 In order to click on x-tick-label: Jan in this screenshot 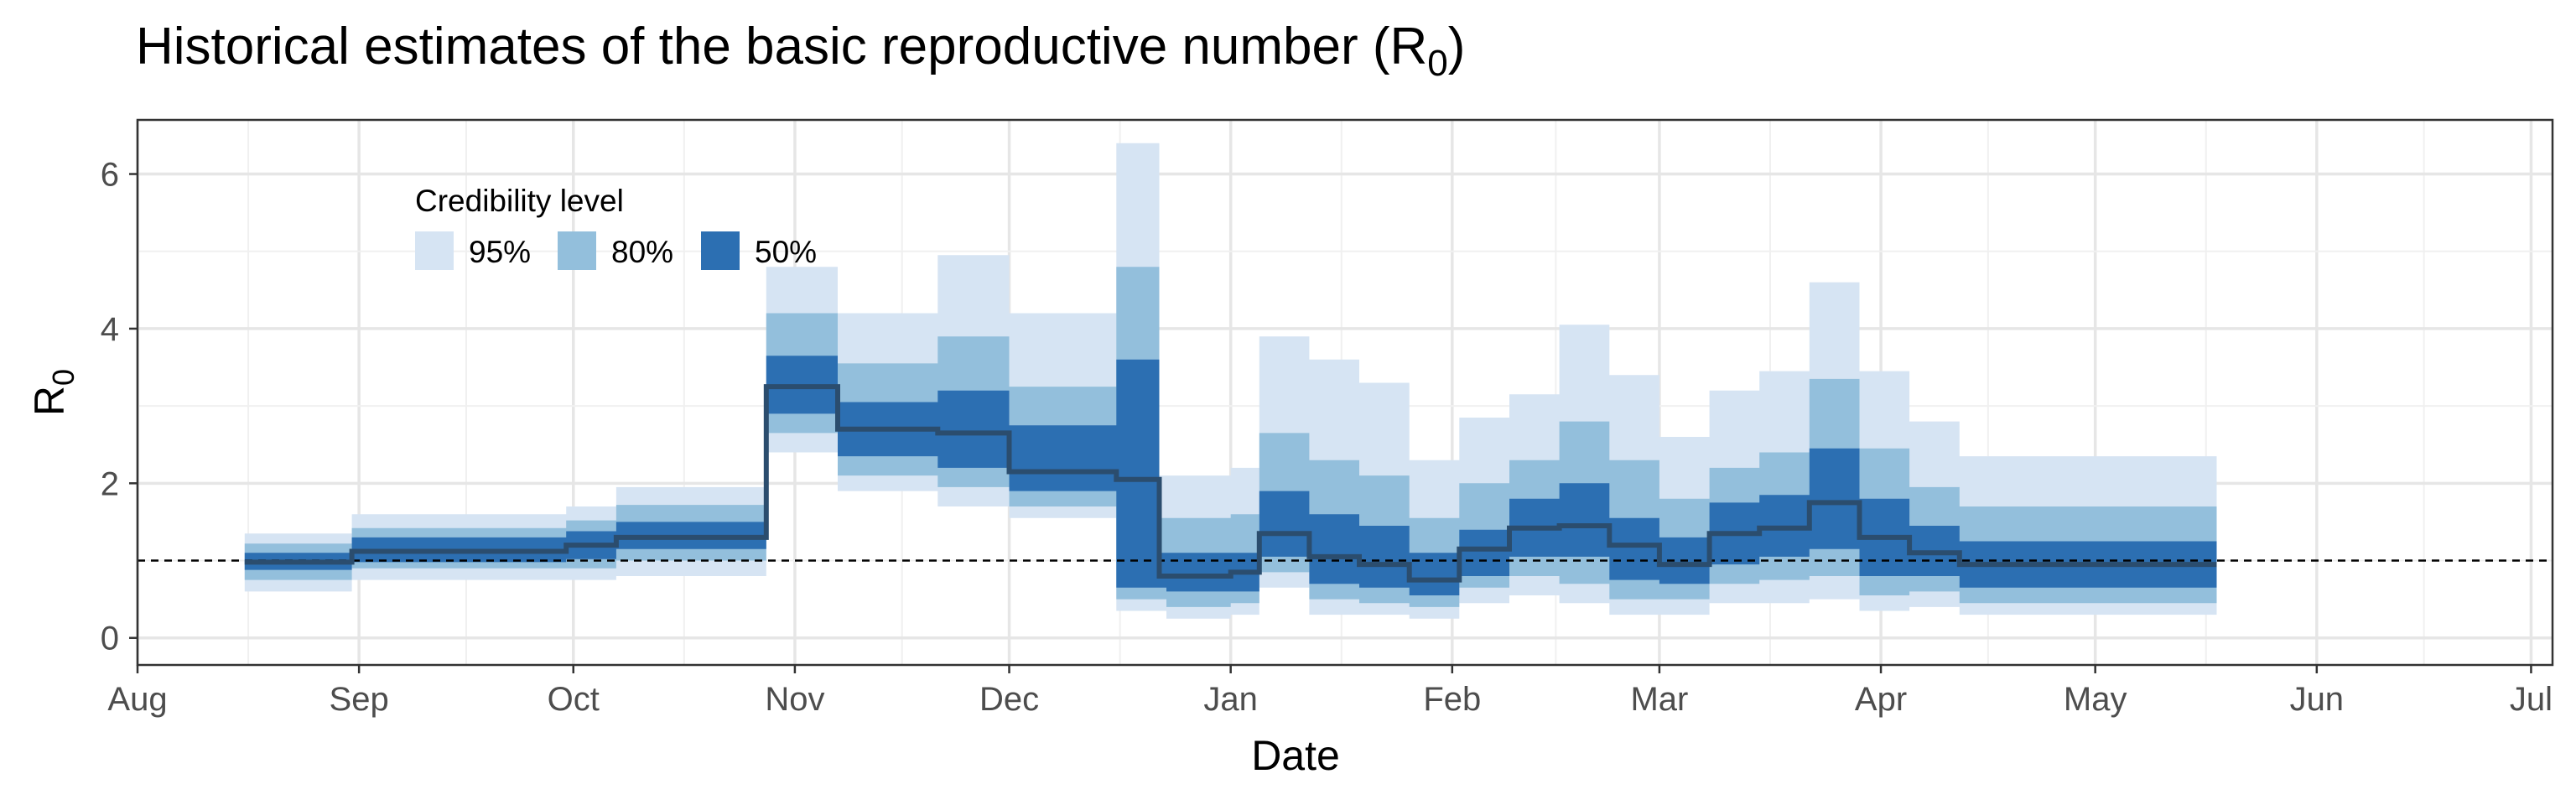, I will do `click(1230, 699)`.